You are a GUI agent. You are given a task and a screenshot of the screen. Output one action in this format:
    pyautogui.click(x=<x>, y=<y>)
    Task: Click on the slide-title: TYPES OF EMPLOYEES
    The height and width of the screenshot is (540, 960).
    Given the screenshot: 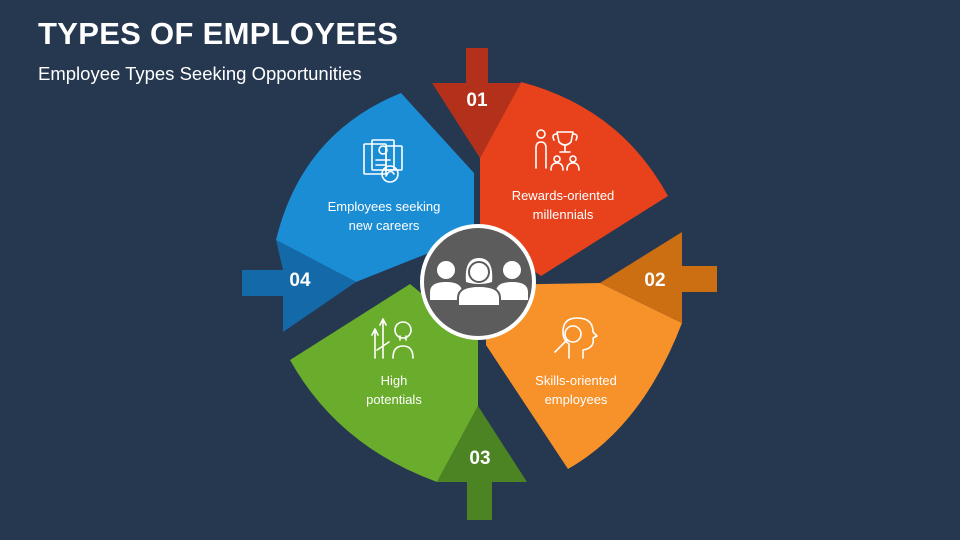 What is the action you would take?
    pyautogui.click(x=218, y=33)
    